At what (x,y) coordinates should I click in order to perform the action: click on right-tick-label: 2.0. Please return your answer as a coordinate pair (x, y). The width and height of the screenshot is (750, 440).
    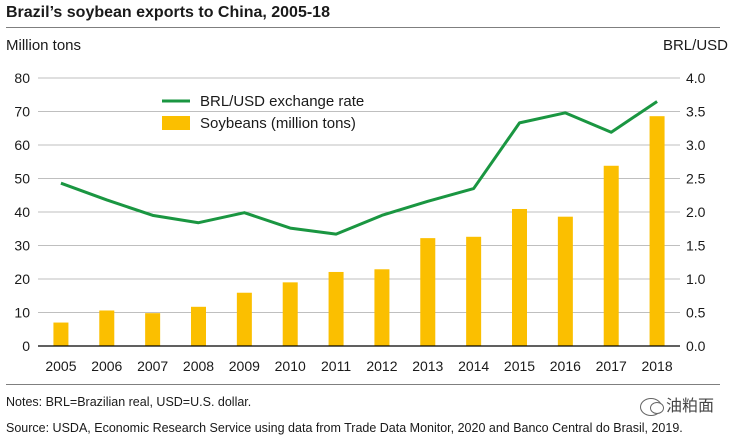
    Looking at the image, I should click on (696, 212).